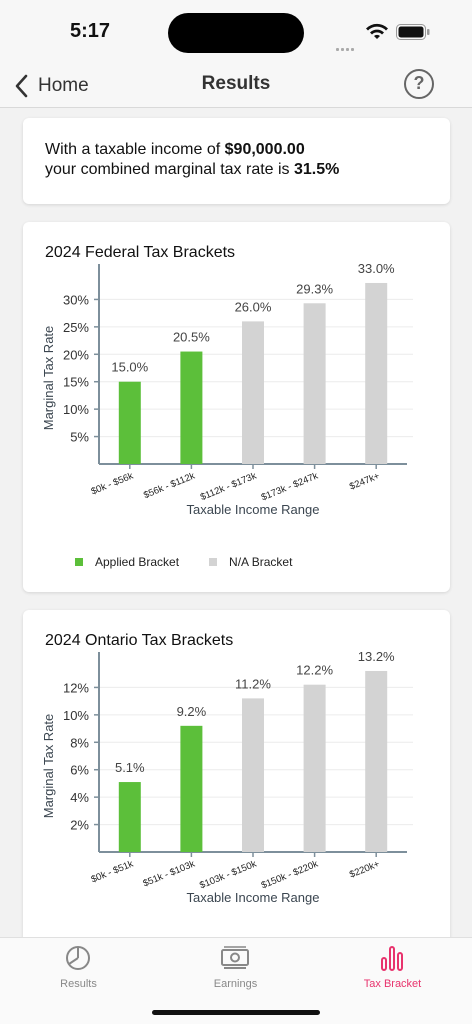  I want to click on bar-value-label: 26.0%, so click(253, 306).